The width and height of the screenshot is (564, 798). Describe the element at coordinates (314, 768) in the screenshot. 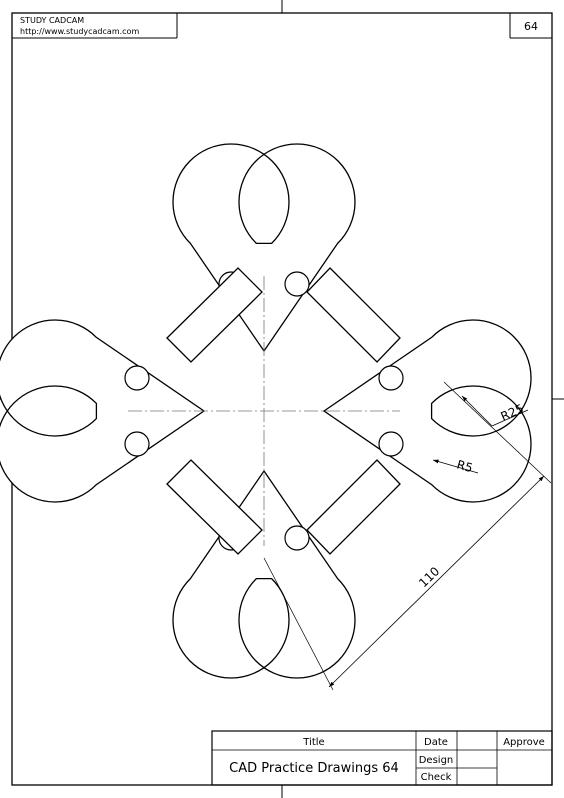

I see `drawing-title: CAD Practice Drawings 64` at that location.